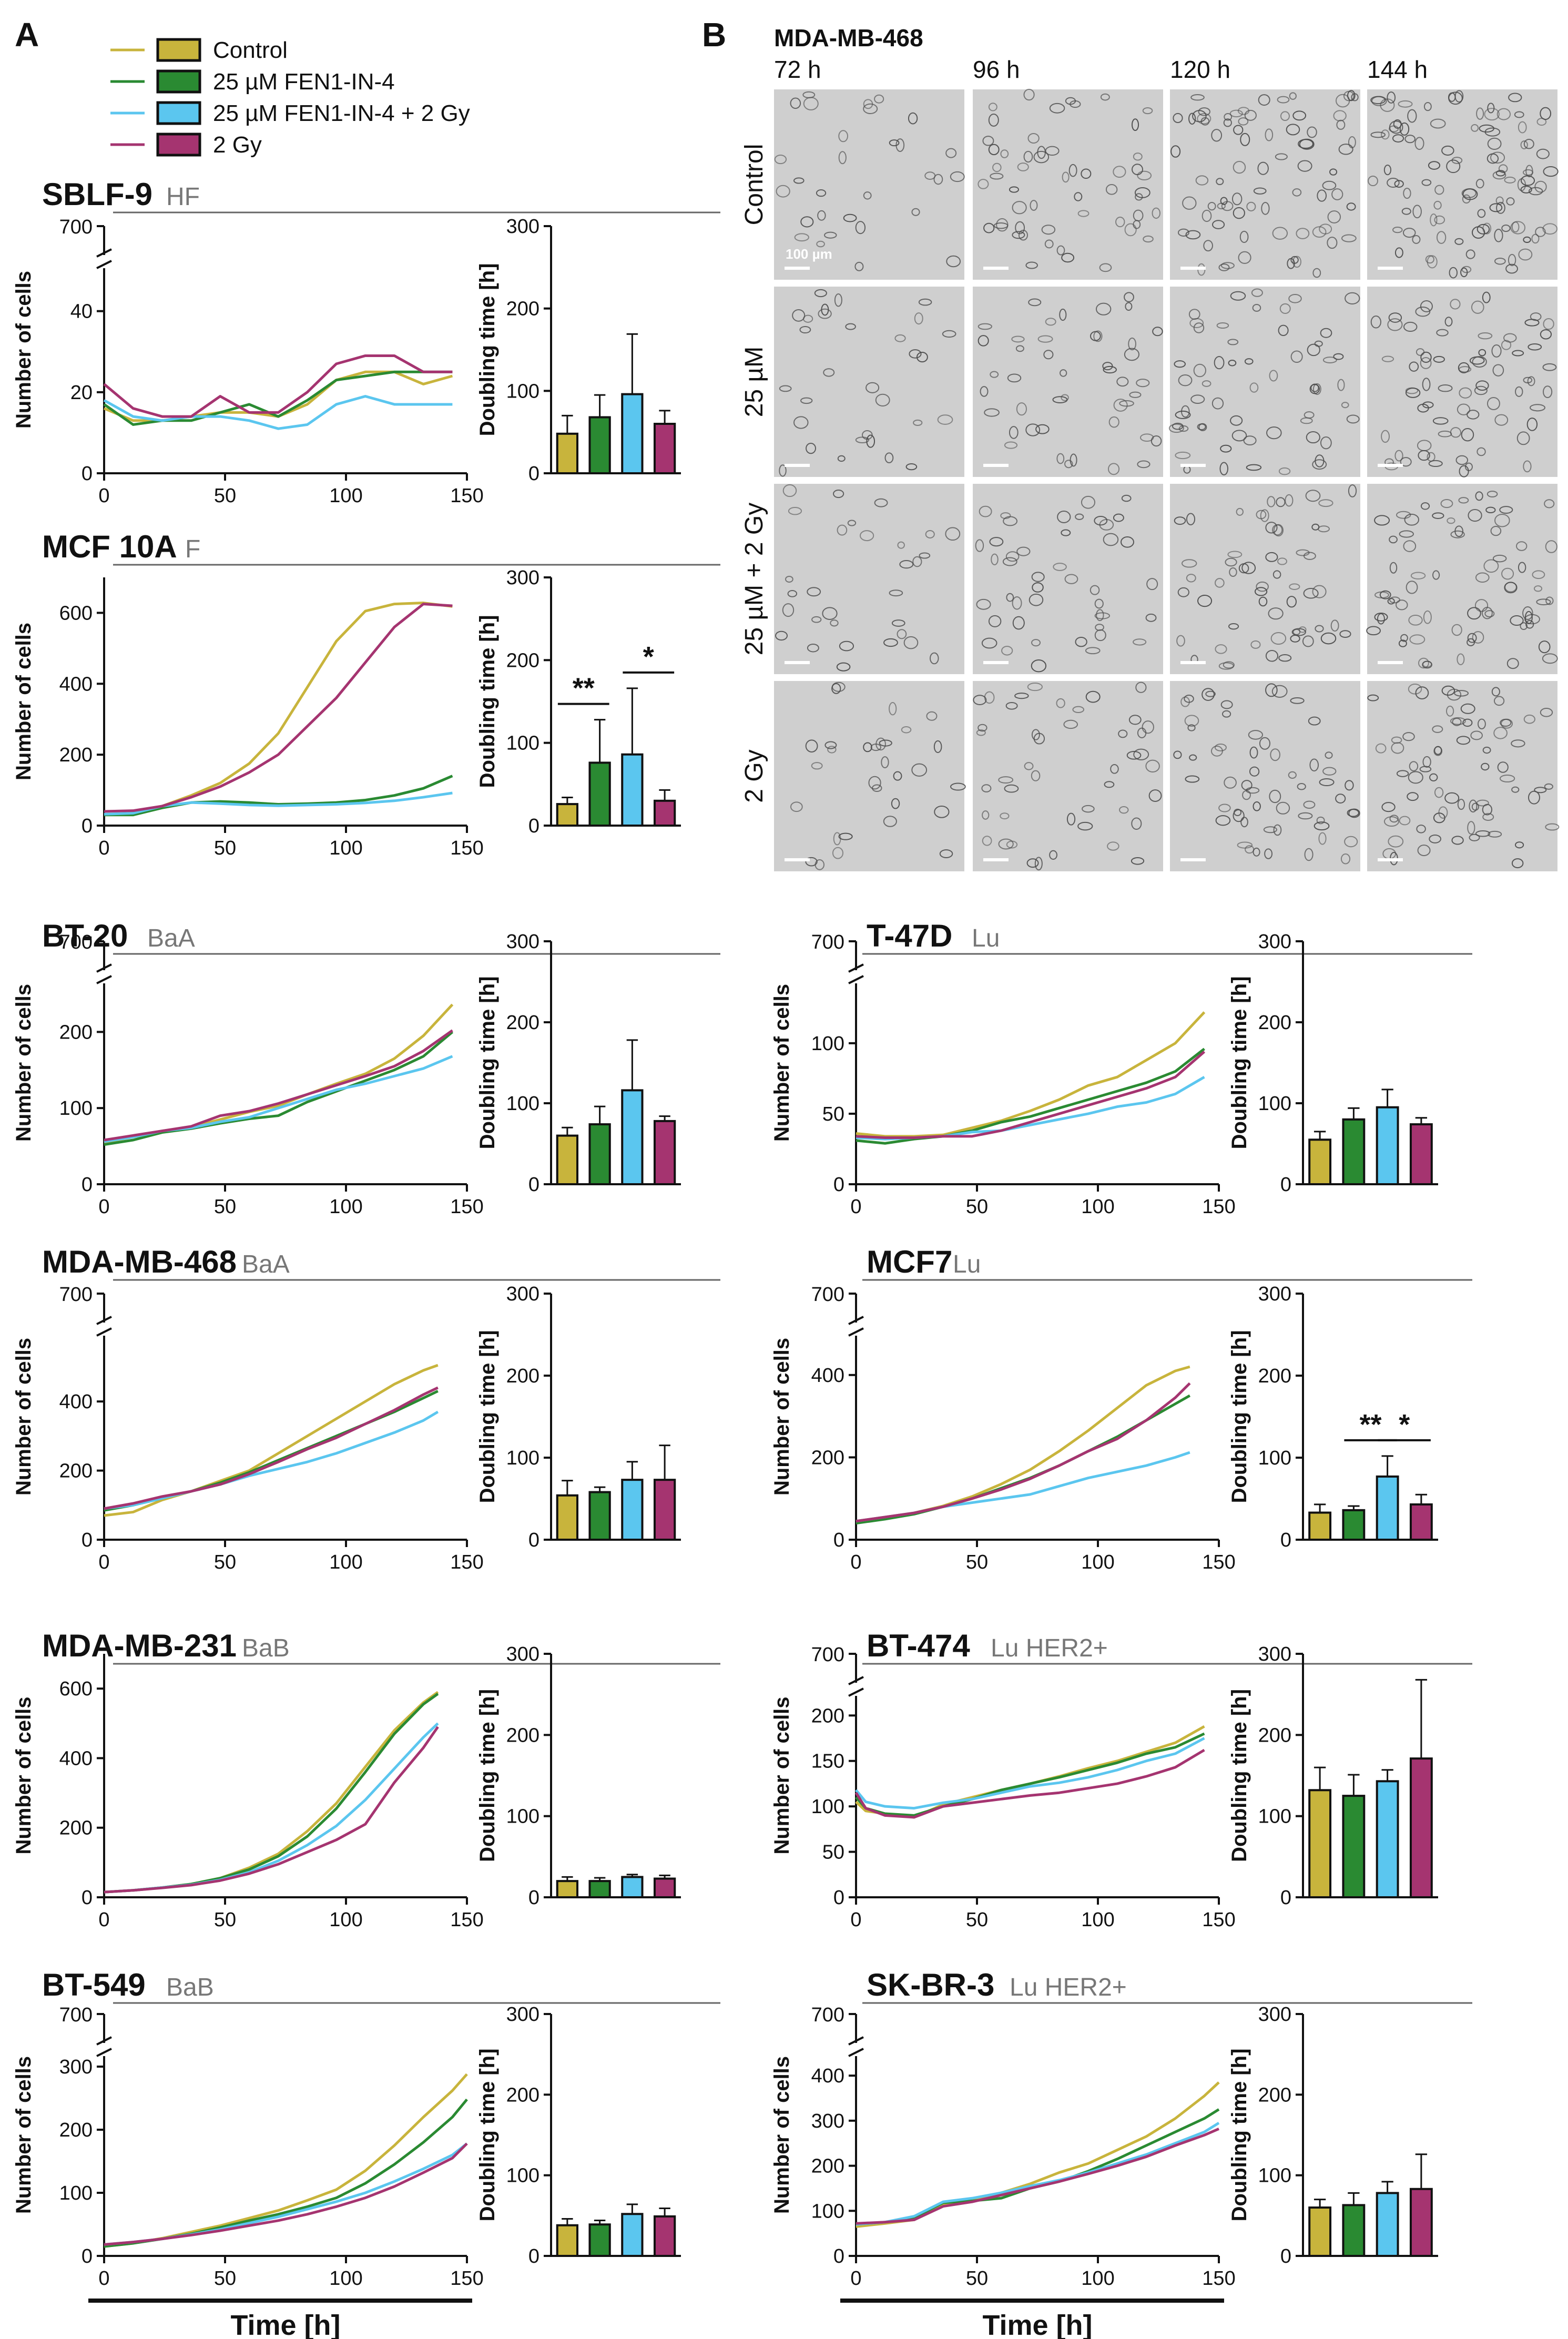 This screenshot has width=1568, height=2339. Describe the element at coordinates (81, 312) in the screenshot. I see `y-tick-label: 40` at that location.